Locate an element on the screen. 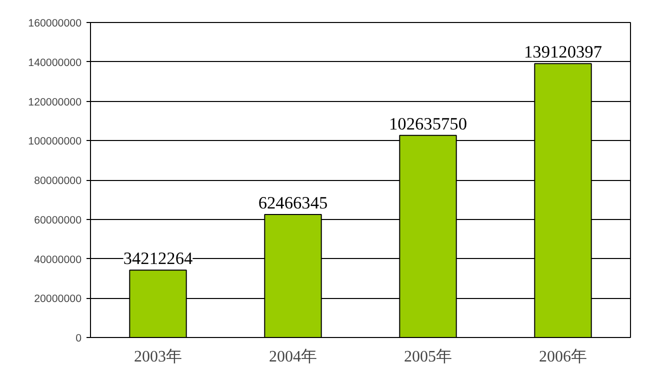  data-label: 34212264 is located at coordinates (158, 258).